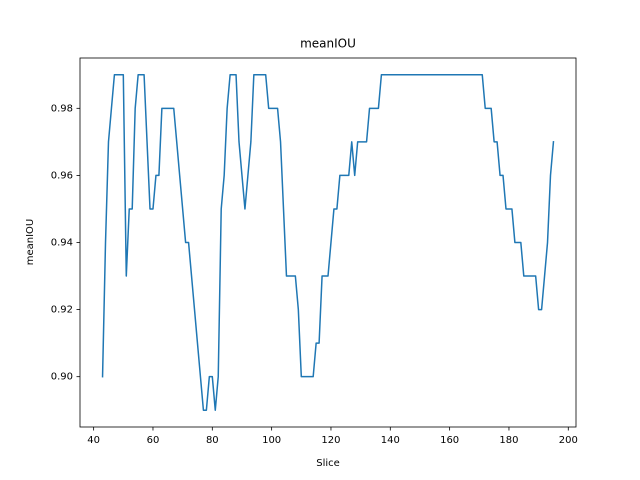 The image size is (640, 480). I want to click on x-tick-label: 140, so click(390, 440).